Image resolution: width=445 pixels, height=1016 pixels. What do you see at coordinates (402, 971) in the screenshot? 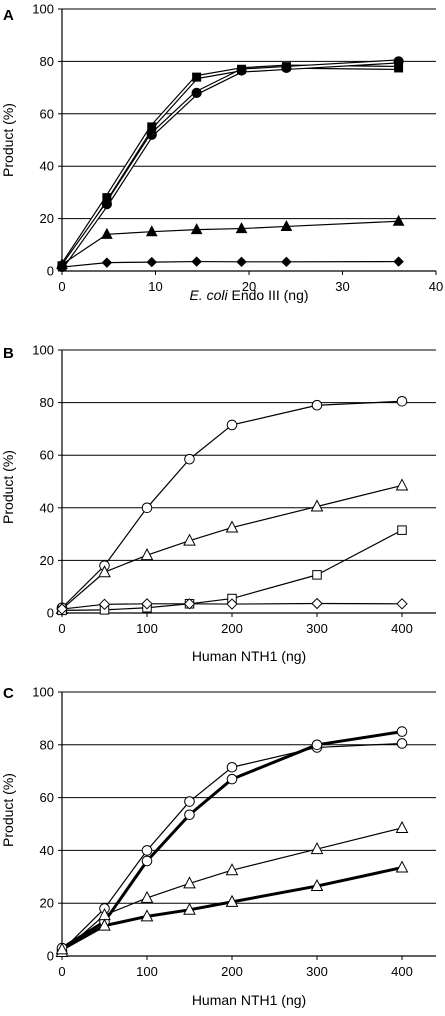
I see `x-tick-label-c-4: 400` at bounding box center [402, 971].